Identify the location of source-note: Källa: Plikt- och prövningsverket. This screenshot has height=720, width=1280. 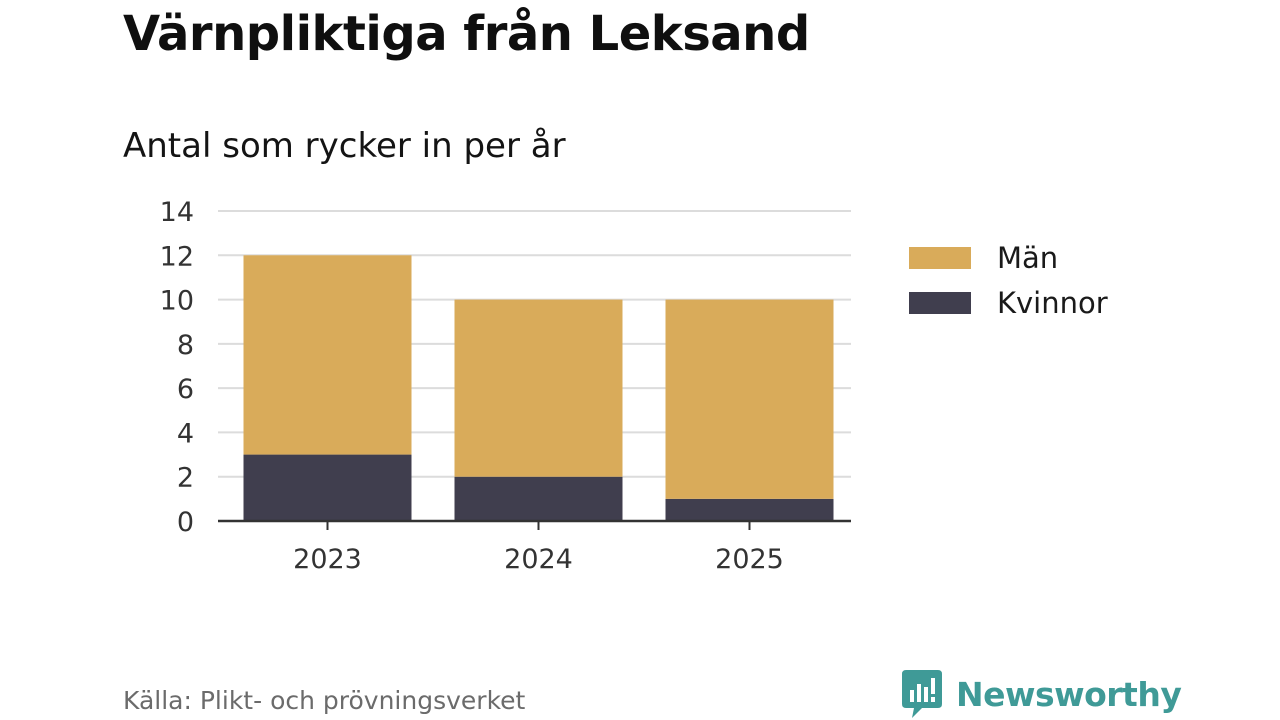
(324, 700).